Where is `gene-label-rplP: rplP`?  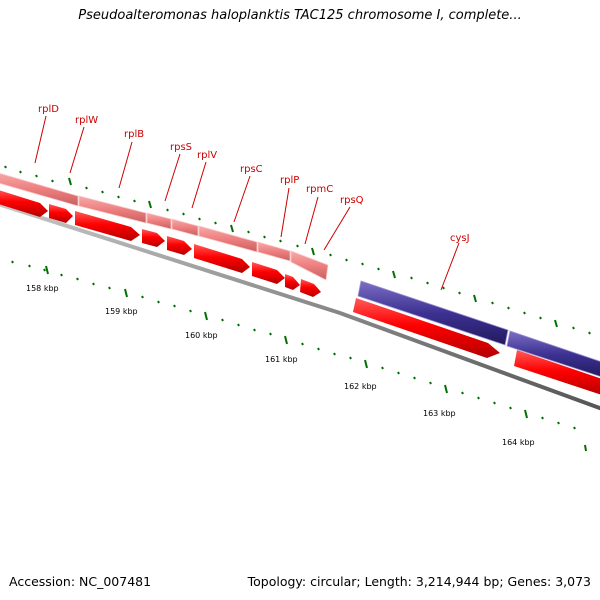 gene-label-rplP: rplP is located at coordinates (289, 180).